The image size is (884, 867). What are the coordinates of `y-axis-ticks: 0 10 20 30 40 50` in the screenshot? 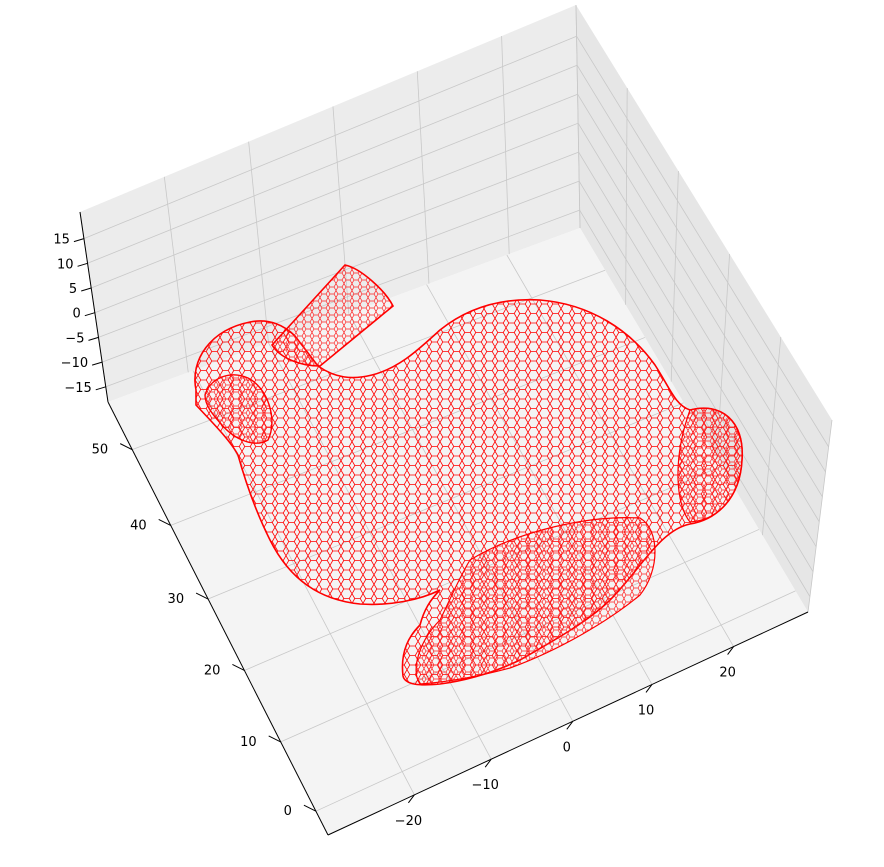 It's located at (204, 631).